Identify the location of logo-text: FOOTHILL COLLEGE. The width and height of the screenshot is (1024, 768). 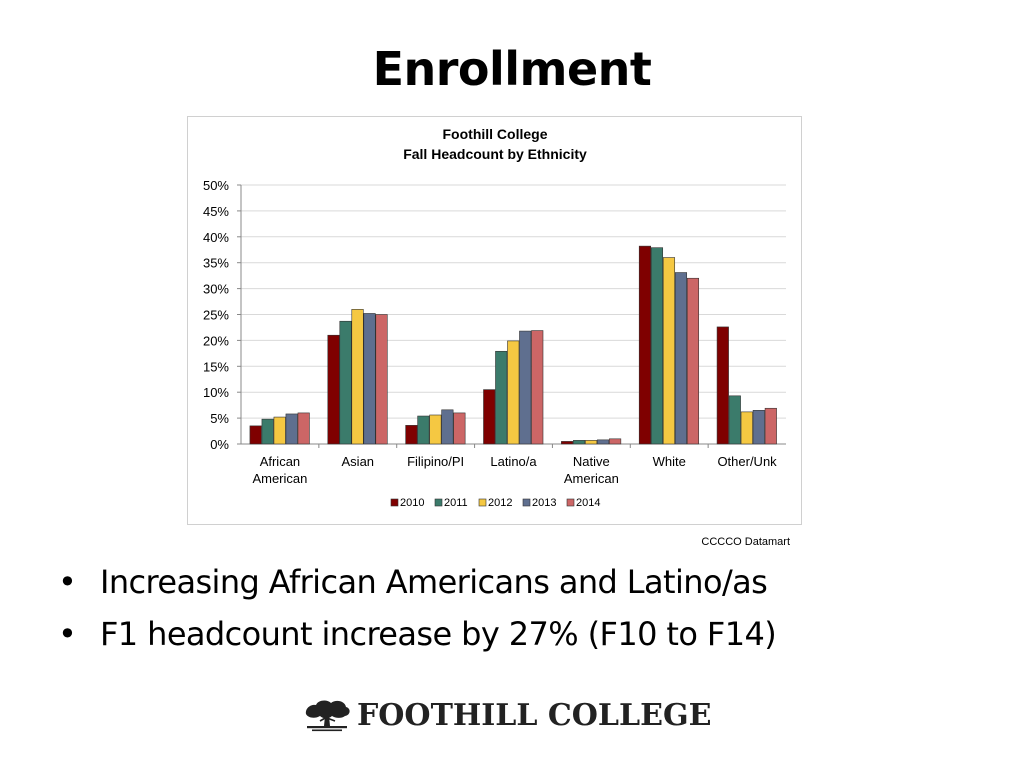
(534, 715).